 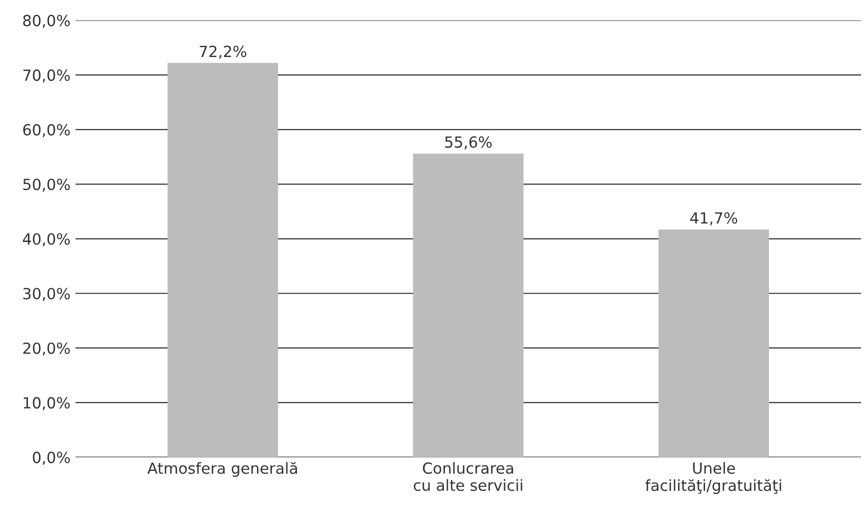 What do you see at coordinates (46, 294) in the screenshot?
I see `y-tick-label: 30,0%` at bounding box center [46, 294].